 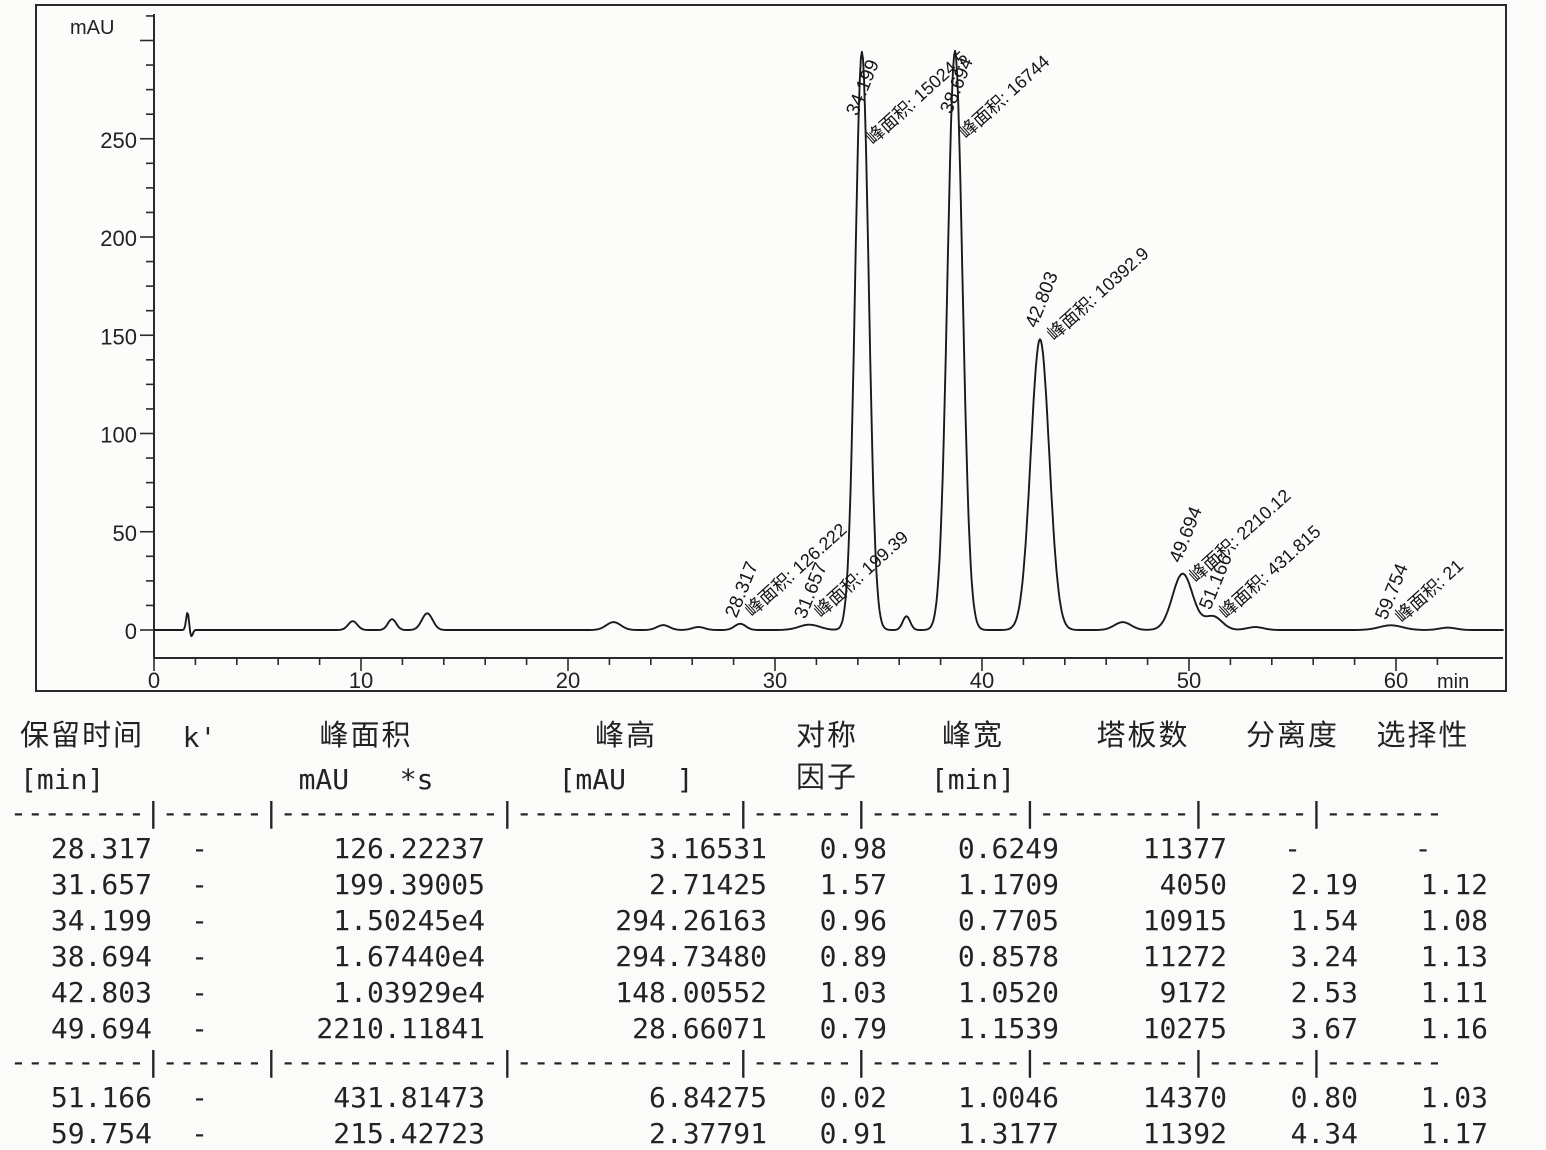 What do you see at coordinates (1454, 1133) in the screenshot?
I see `table-cell: 1.17` at bounding box center [1454, 1133].